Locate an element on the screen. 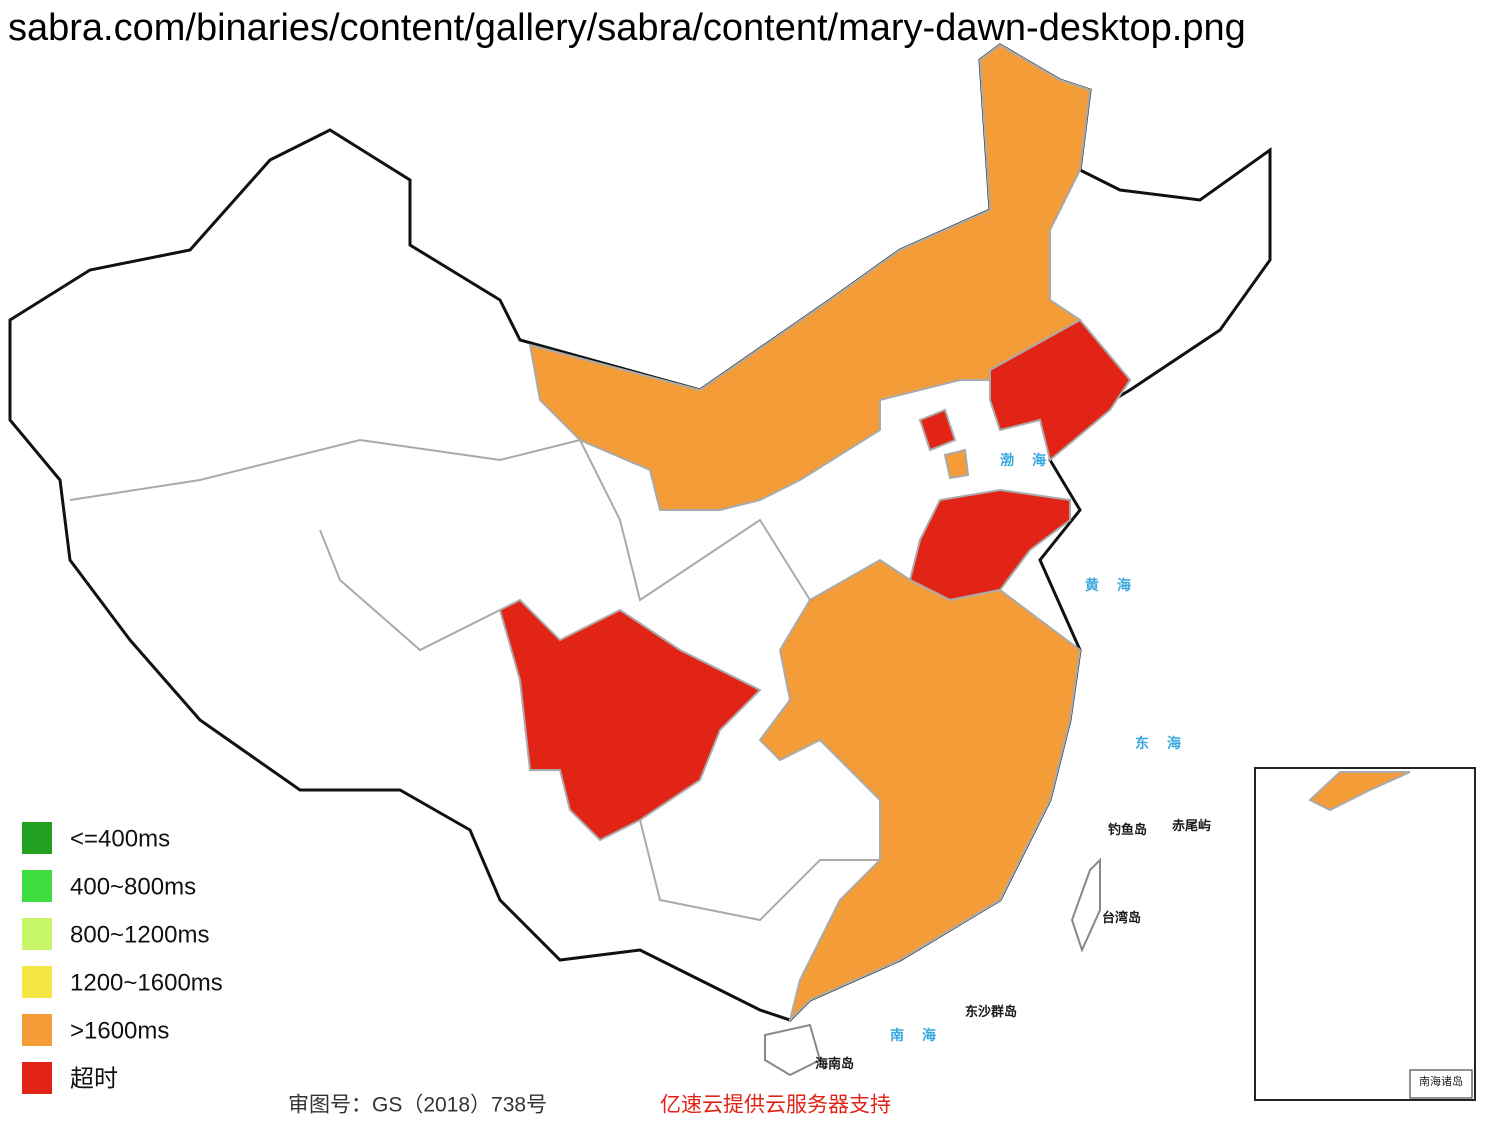 The width and height of the screenshot is (1486, 1122). sponsor-note: 亿速云提供云服务器支持 is located at coordinates (775, 1105).